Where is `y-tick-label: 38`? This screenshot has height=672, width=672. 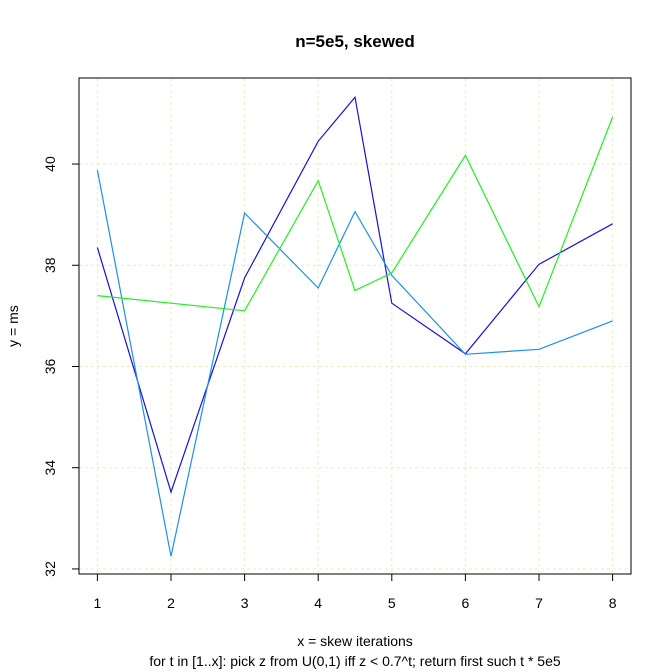
y-tick-label: 38 is located at coordinates (50, 265).